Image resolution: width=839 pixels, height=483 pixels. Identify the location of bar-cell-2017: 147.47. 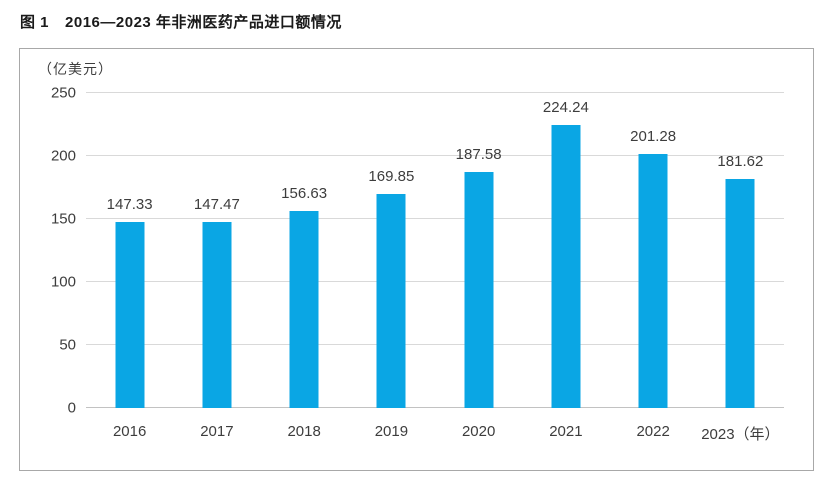
(216, 250).